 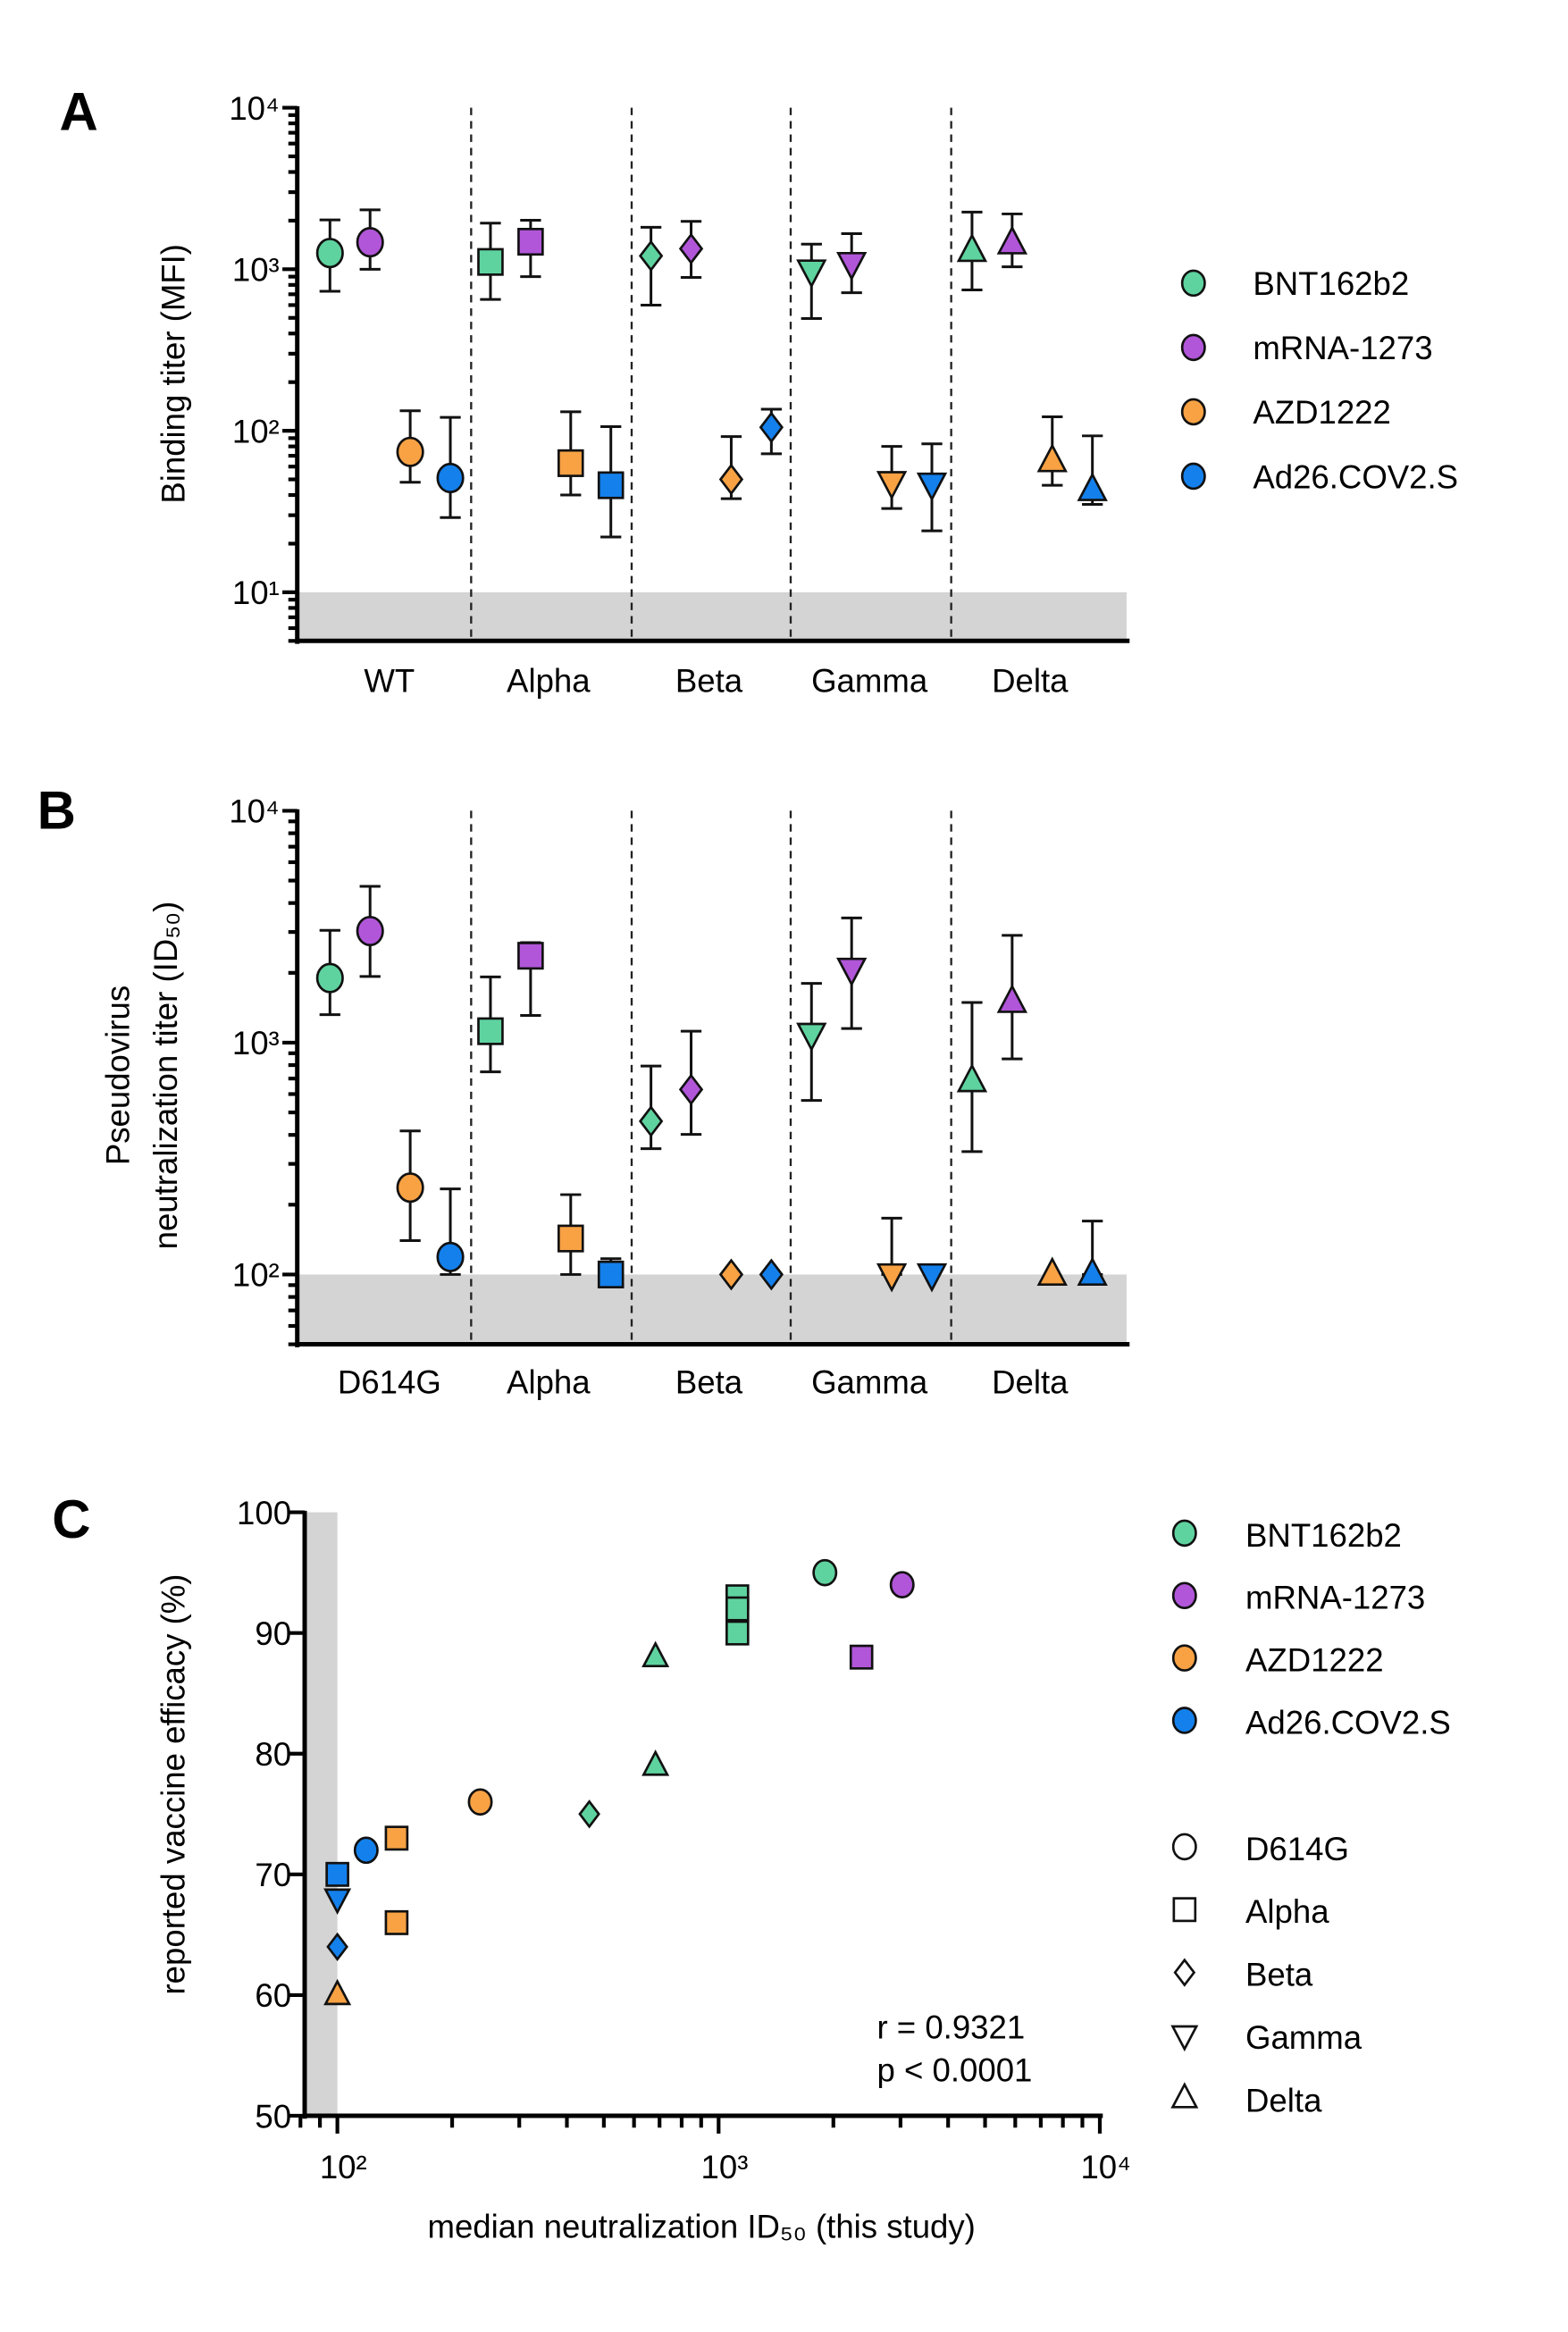 I want to click on category-label: Delta, so click(x=1030, y=681).